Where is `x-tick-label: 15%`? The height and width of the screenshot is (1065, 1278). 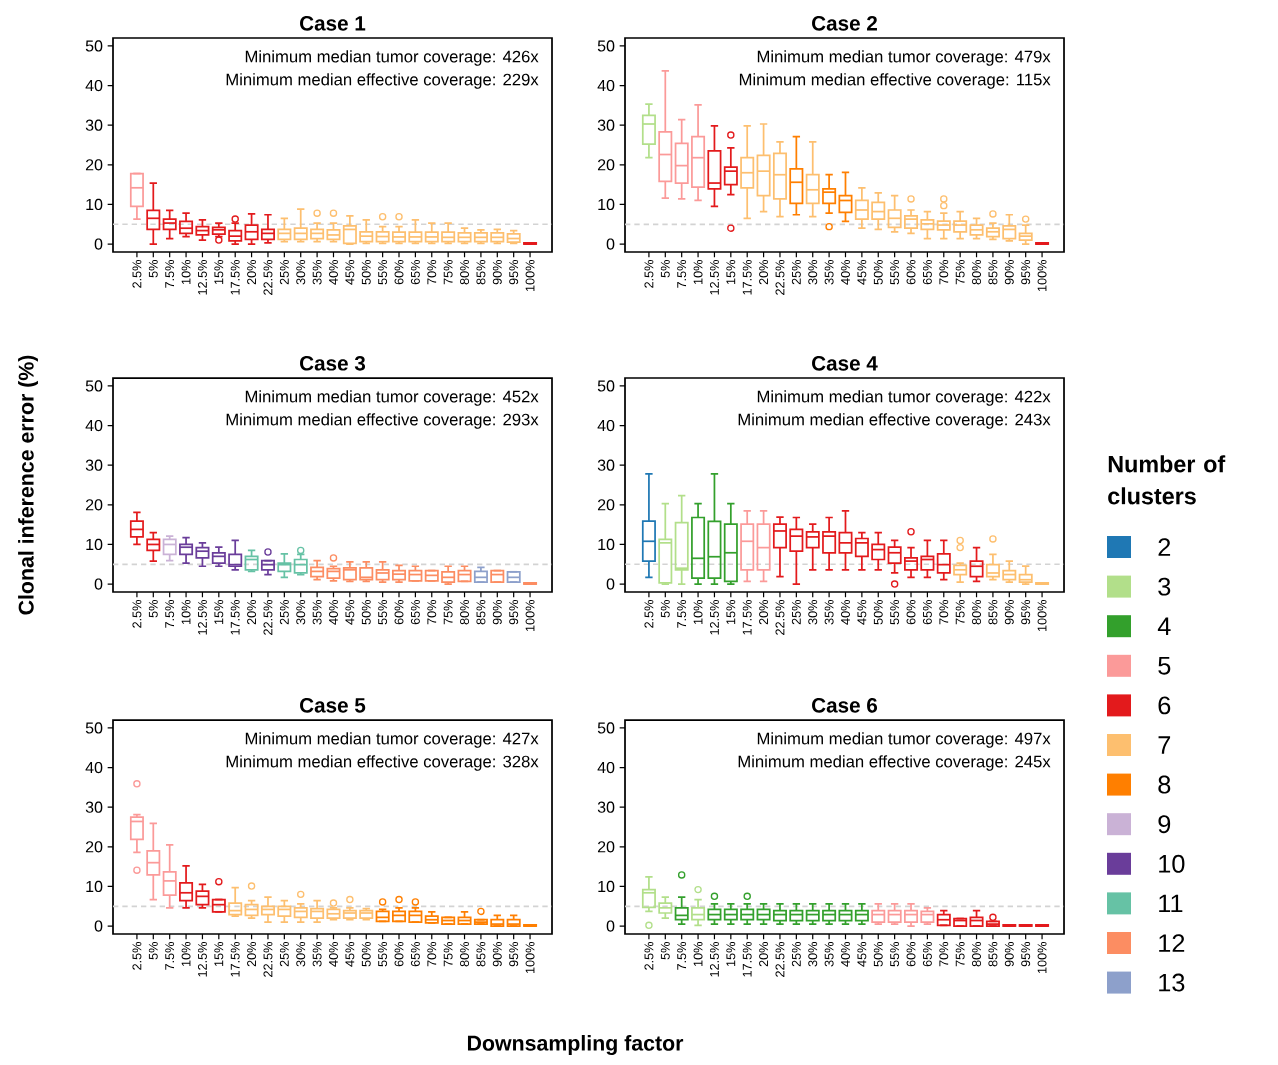 x-tick-label: 15% is located at coordinates (219, 612).